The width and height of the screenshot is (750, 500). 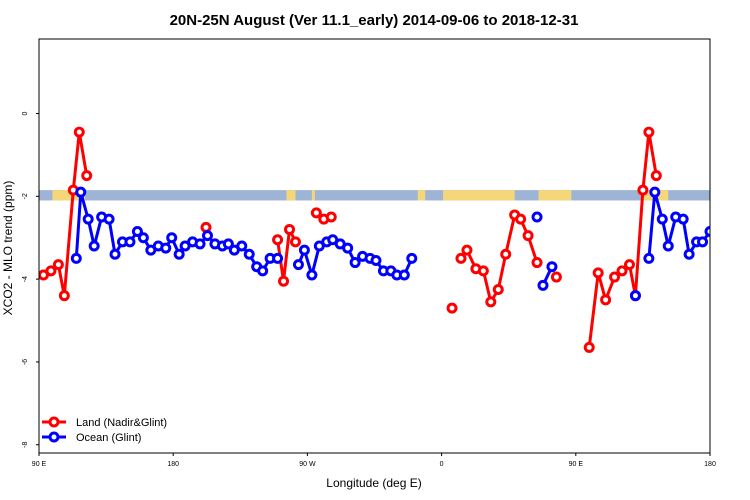 I want to click on legend-ocean-label: Ocean (Glint), so click(x=108, y=438).